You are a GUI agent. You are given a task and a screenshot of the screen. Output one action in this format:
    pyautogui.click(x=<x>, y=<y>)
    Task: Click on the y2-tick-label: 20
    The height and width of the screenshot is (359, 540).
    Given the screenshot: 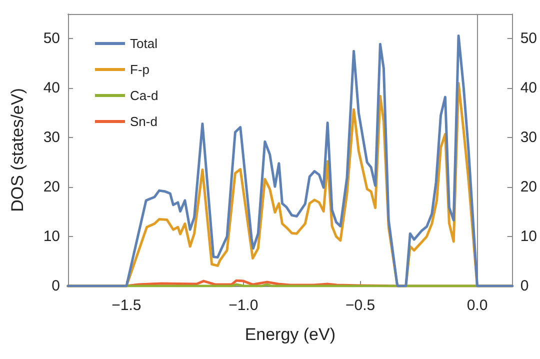 What is the action you would take?
    pyautogui.click(x=529, y=187)
    